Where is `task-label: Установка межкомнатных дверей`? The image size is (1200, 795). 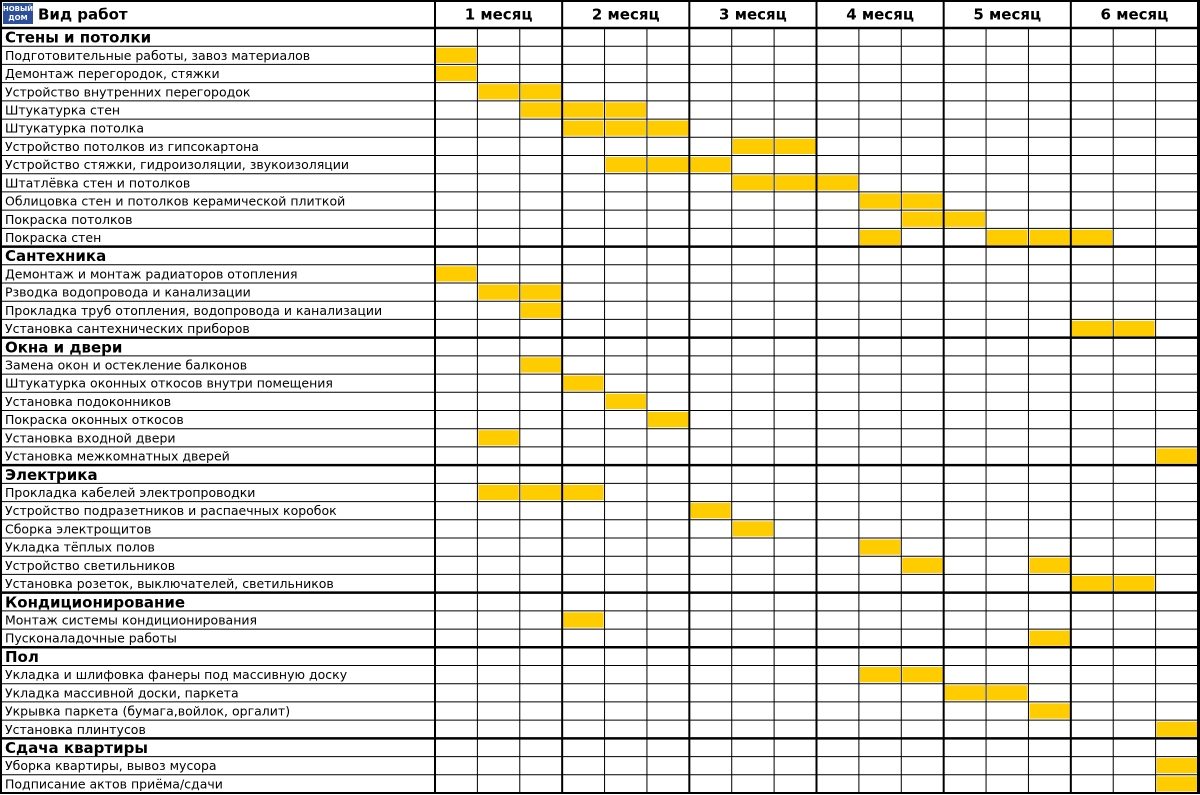
task-label: Установка межкомнатных дверей is located at coordinates (117, 456).